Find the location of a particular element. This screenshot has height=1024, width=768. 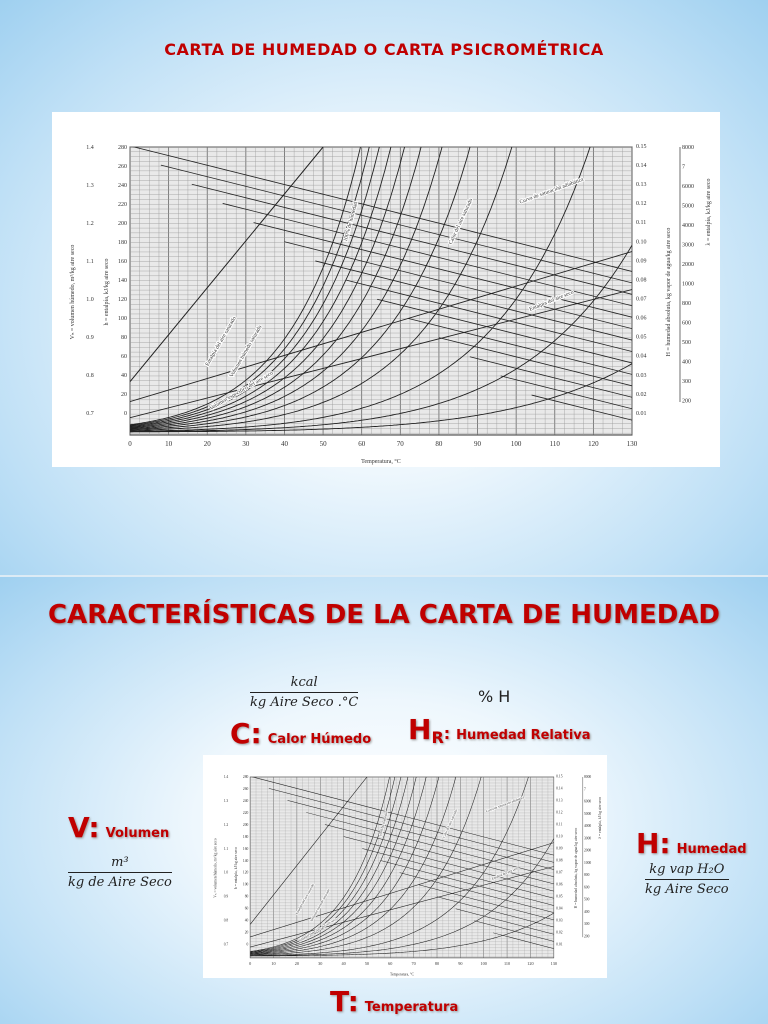

x-tick-label: 110 is located at coordinates (555, 444).